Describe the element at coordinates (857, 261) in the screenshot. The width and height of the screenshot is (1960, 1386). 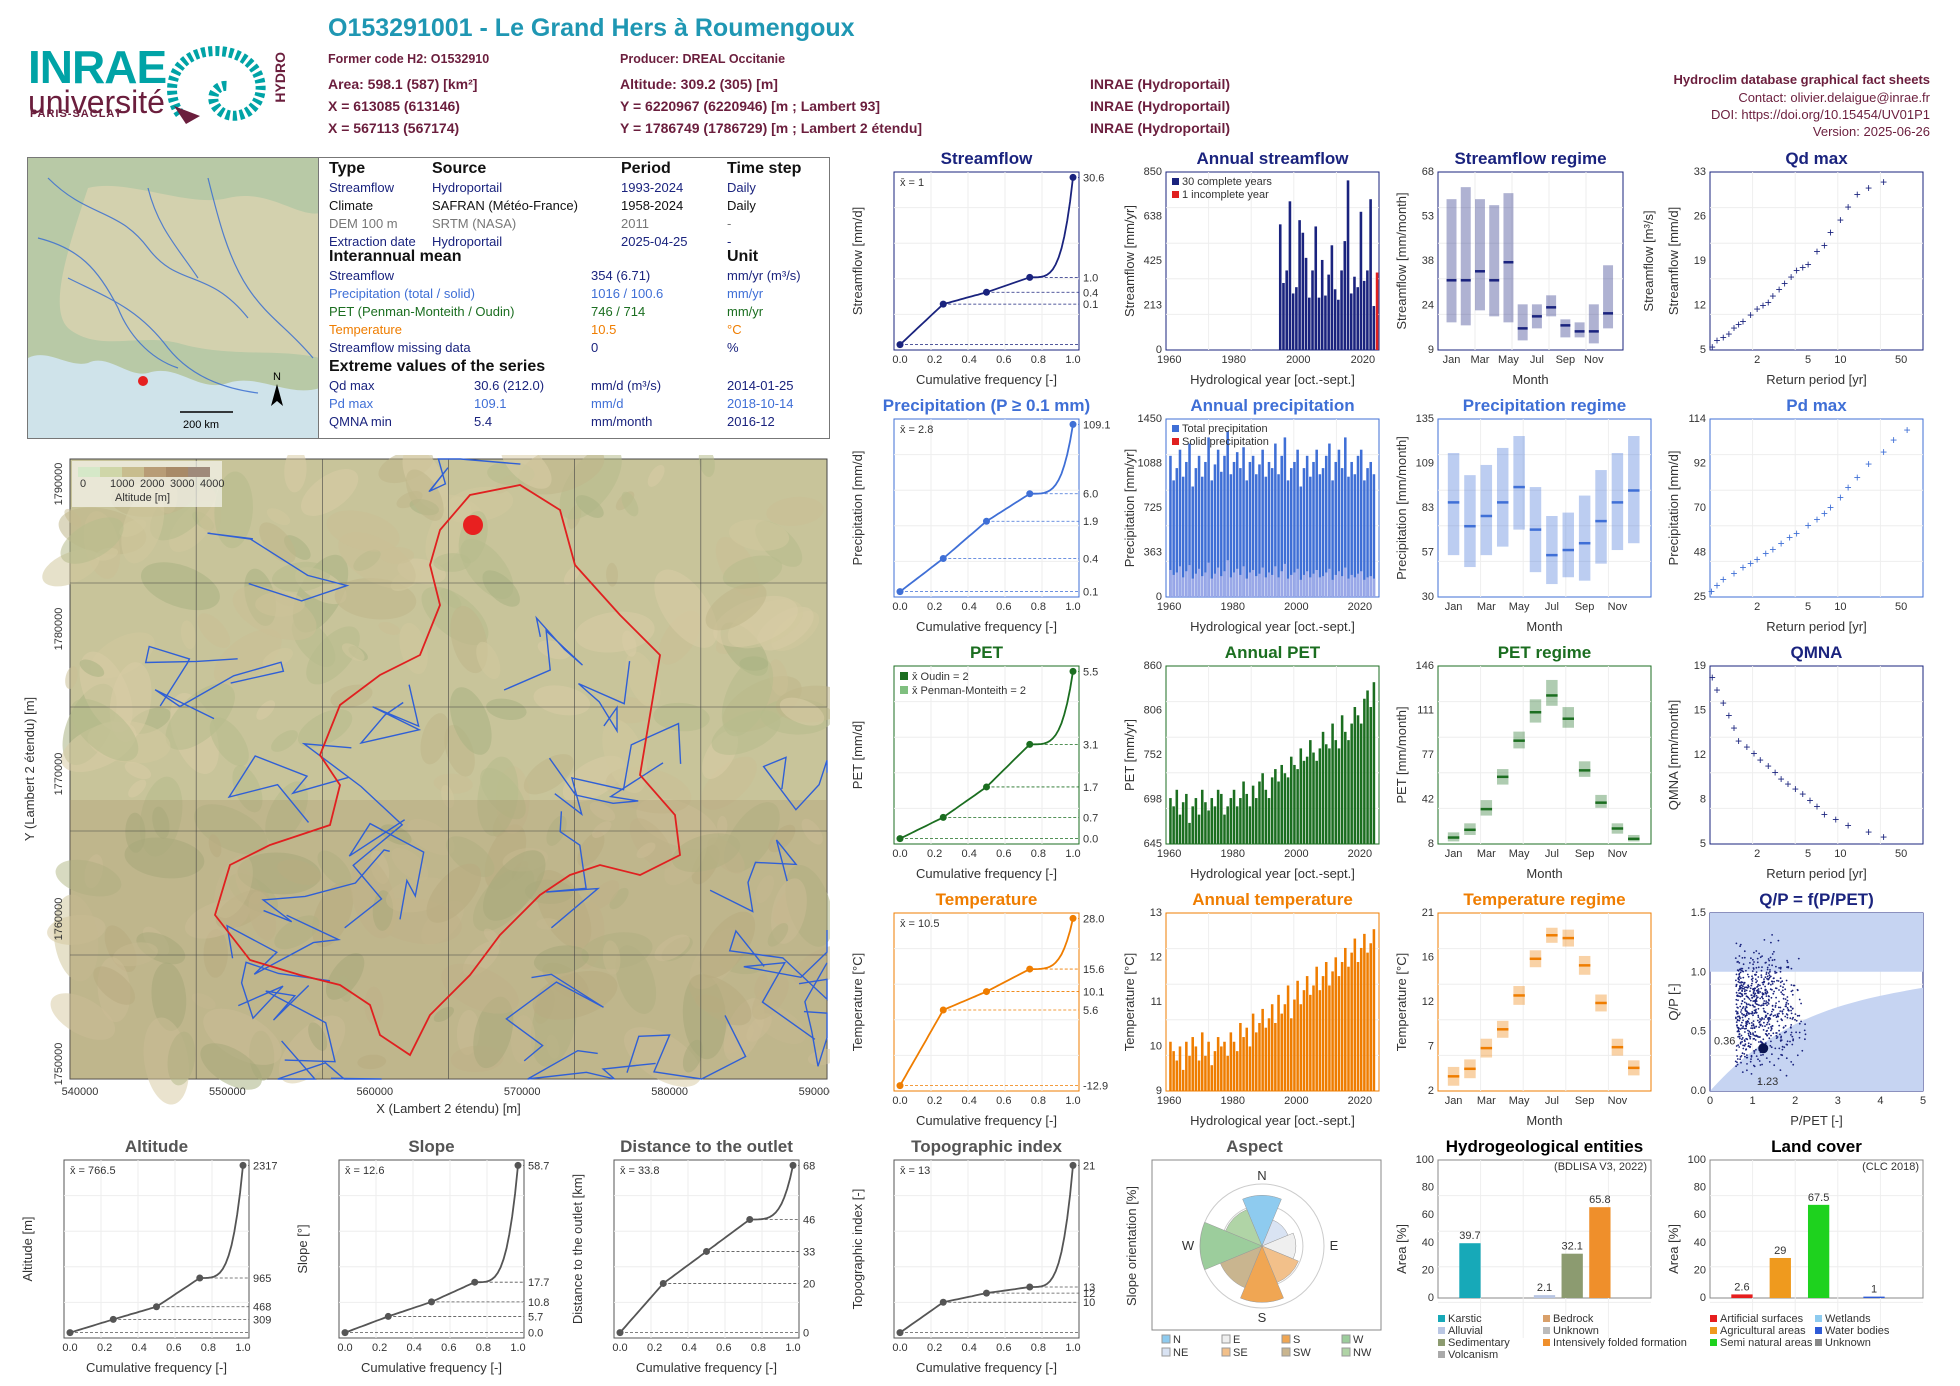
I see `y-axis-label: Streamflow [mm/d]` at that location.